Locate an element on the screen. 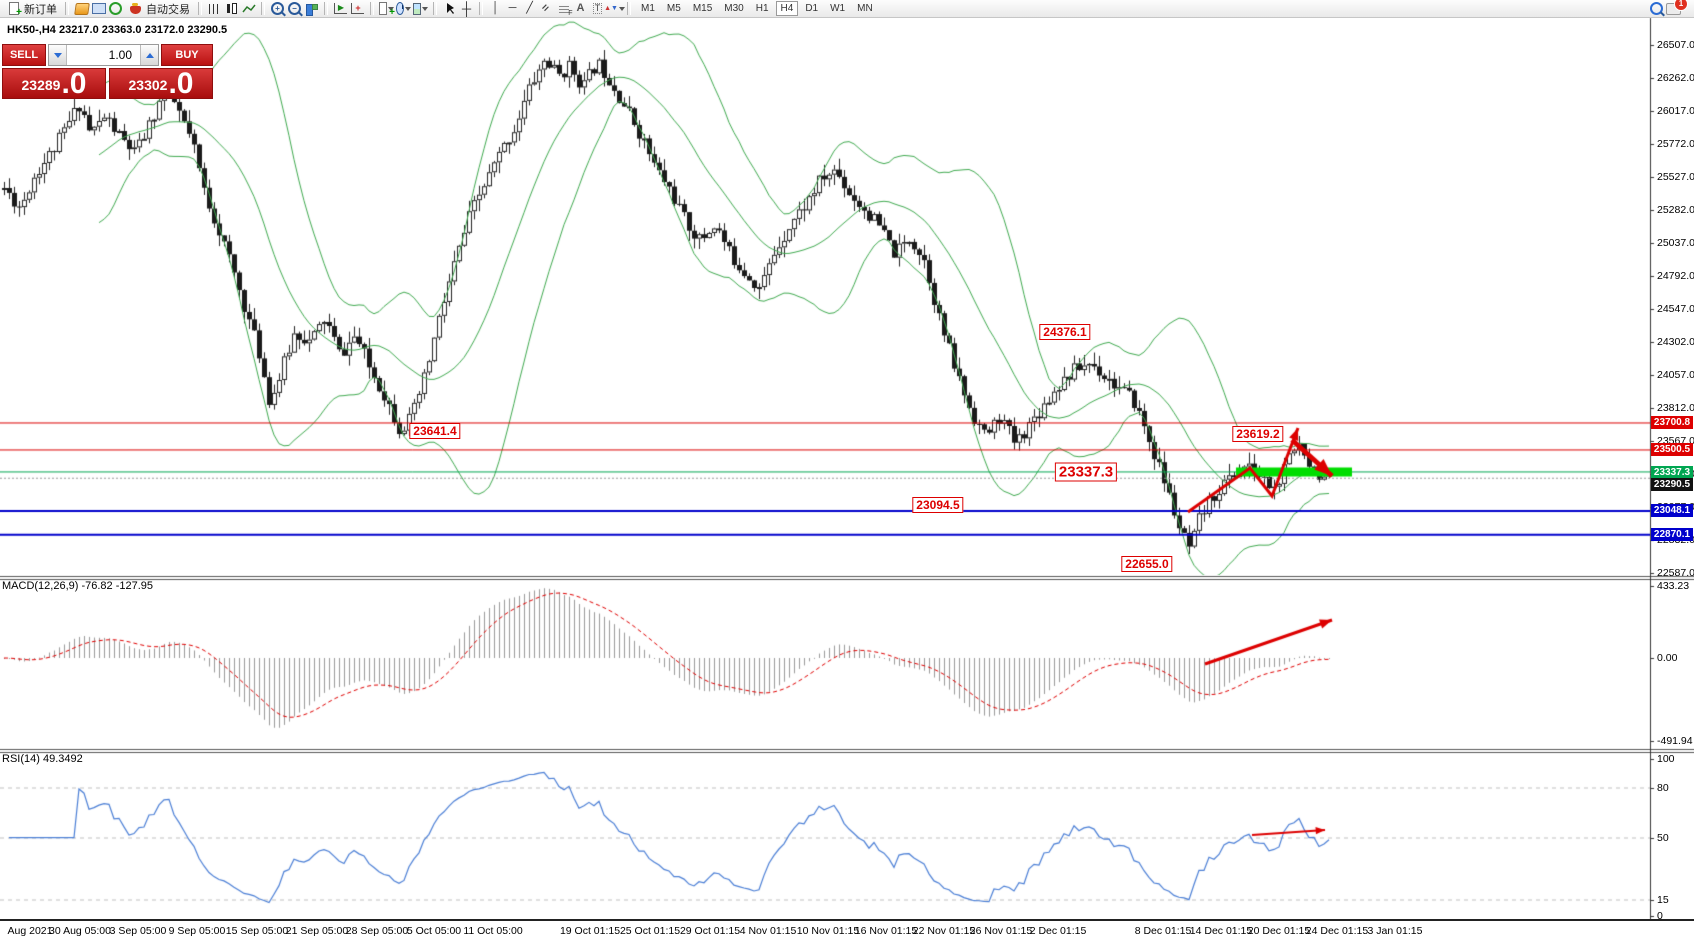 The image size is (1694, 942). price-axis-tick: 25037.0 is located at coordinates (1675, 243).